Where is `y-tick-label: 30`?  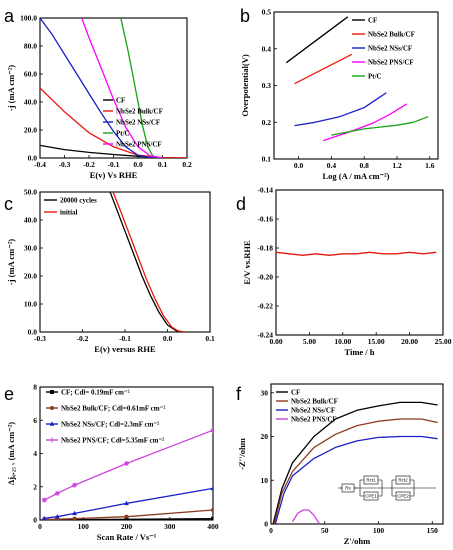 y-tick-label: 30 is located at coordinates (265, 392).